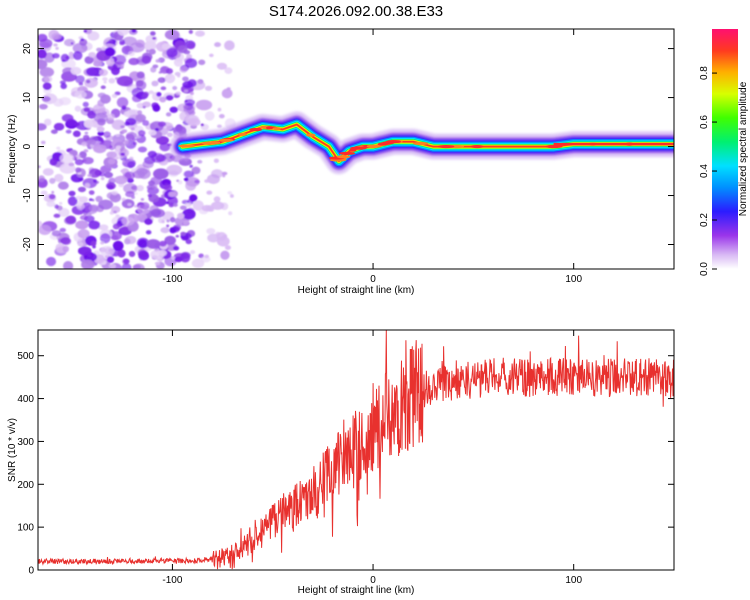 This screenshot has width=750, height=600. I want to click on spectrogram-ylabel: Frequency (Hz), so click(12, 149).